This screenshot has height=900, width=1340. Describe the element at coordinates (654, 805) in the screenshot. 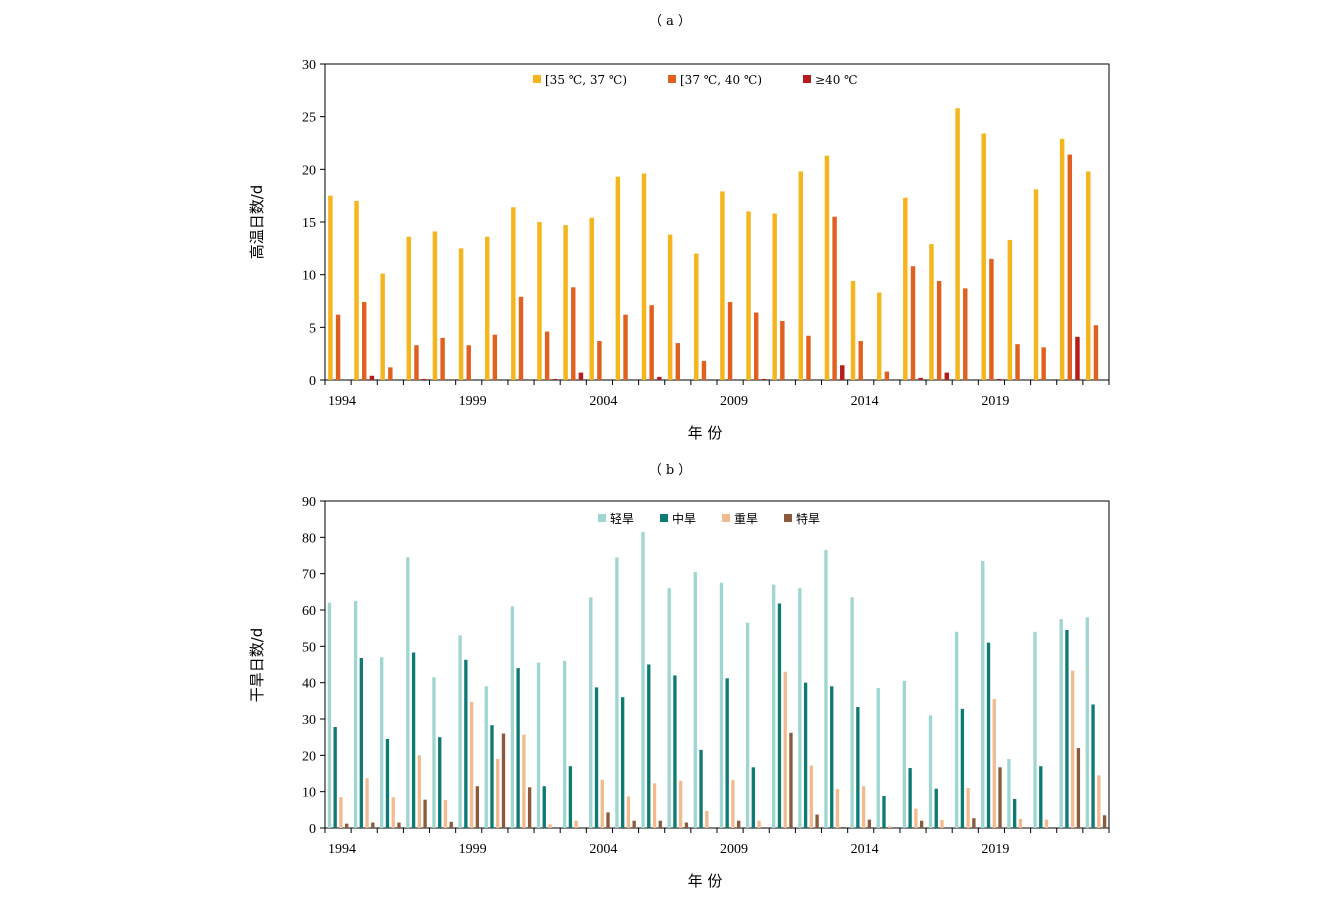

I see `bar-b-s2-2006` at that location.